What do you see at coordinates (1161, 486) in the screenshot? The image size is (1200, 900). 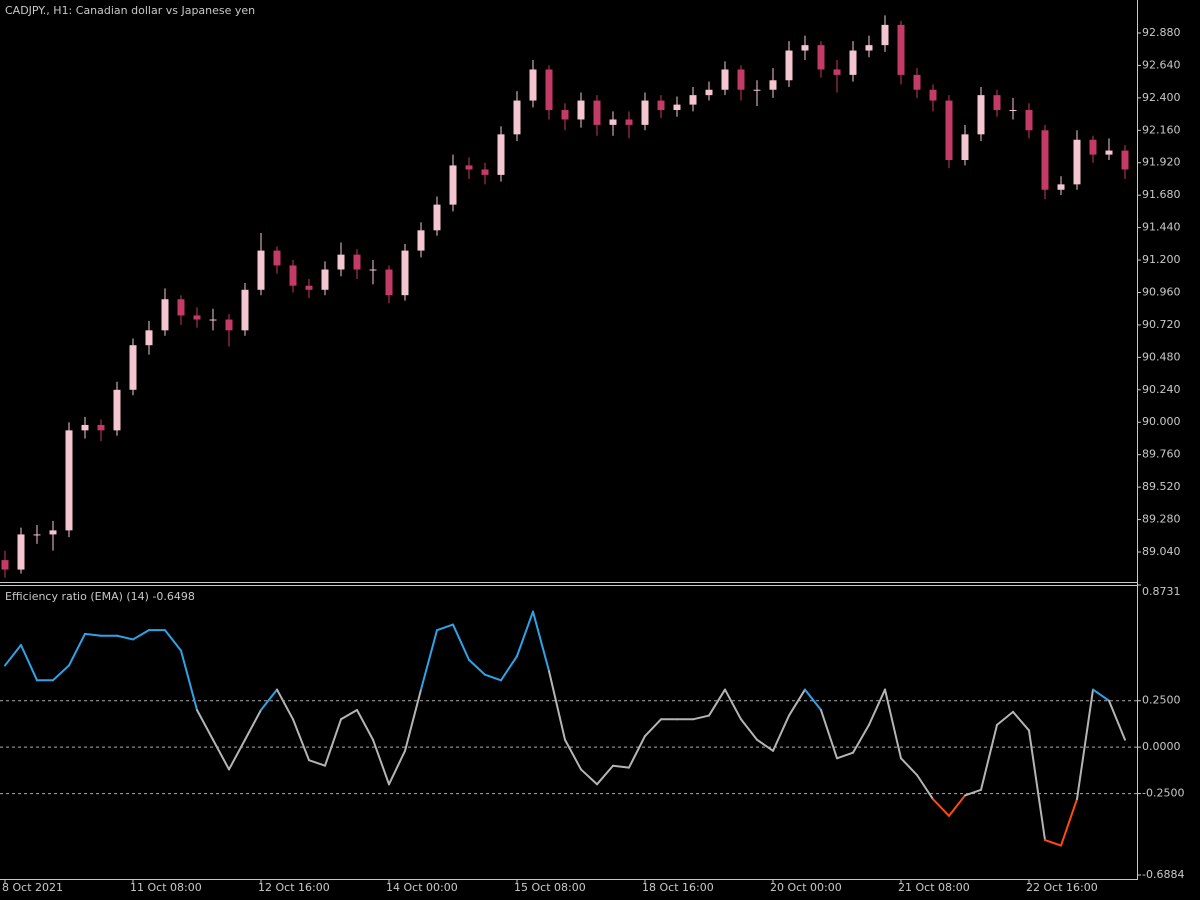 I see `y-tick-label: 89.520` at bounding box center [1161, 486].